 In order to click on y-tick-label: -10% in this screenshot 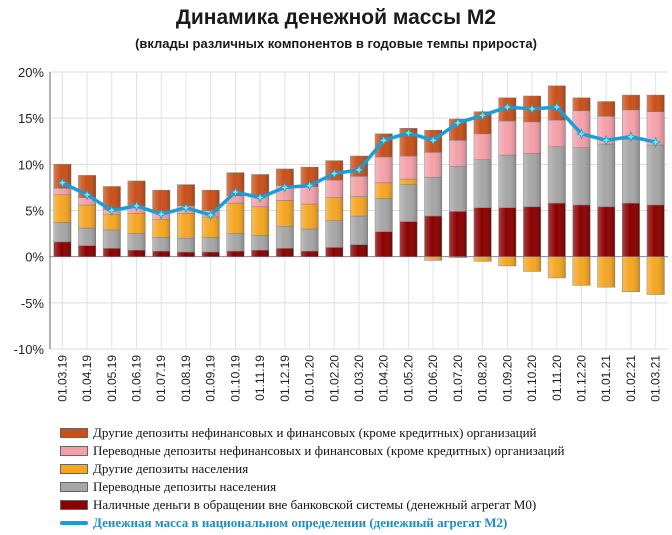, I will do `click(29, 349)`.